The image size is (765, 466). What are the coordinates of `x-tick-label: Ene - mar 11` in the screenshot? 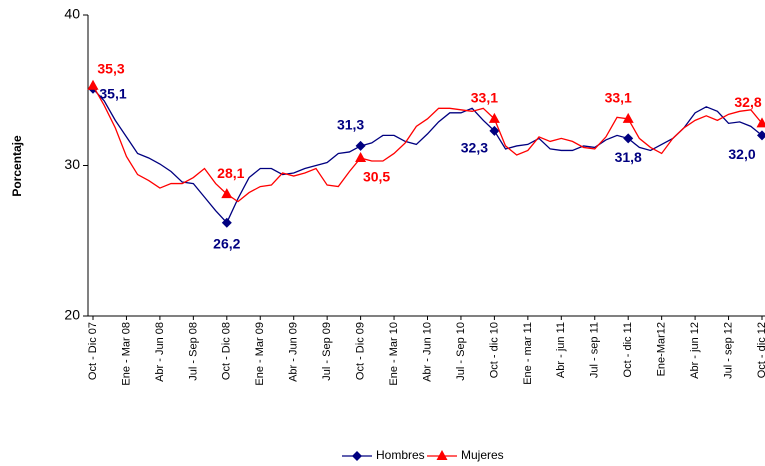 It's located at (528, 353).